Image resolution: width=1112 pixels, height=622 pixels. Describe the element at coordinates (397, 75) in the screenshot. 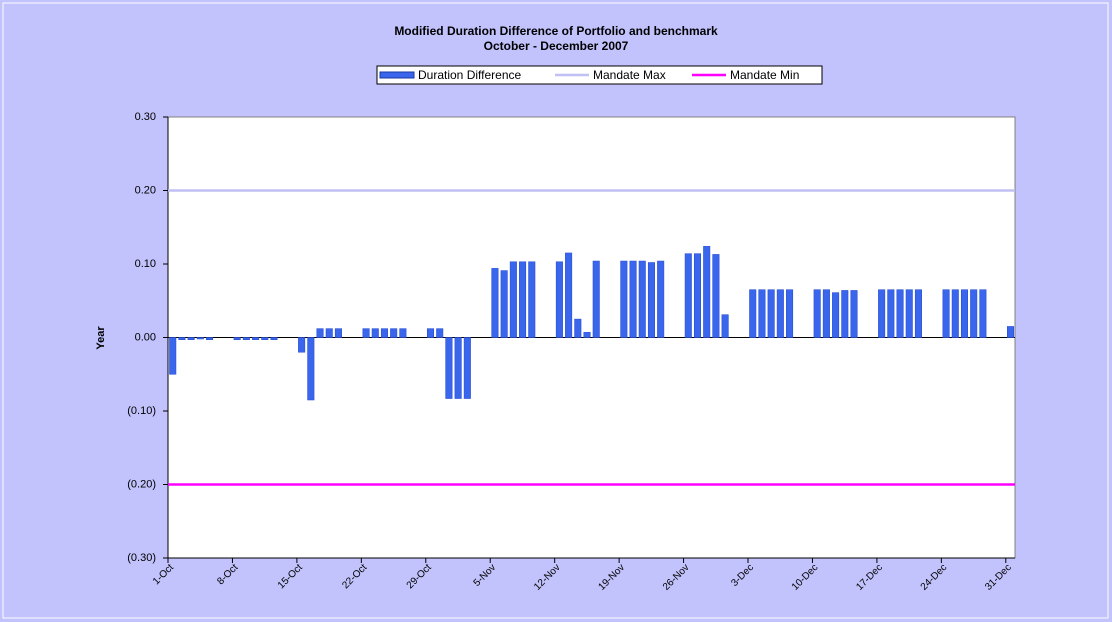

I see `legend-swatch` at that location.